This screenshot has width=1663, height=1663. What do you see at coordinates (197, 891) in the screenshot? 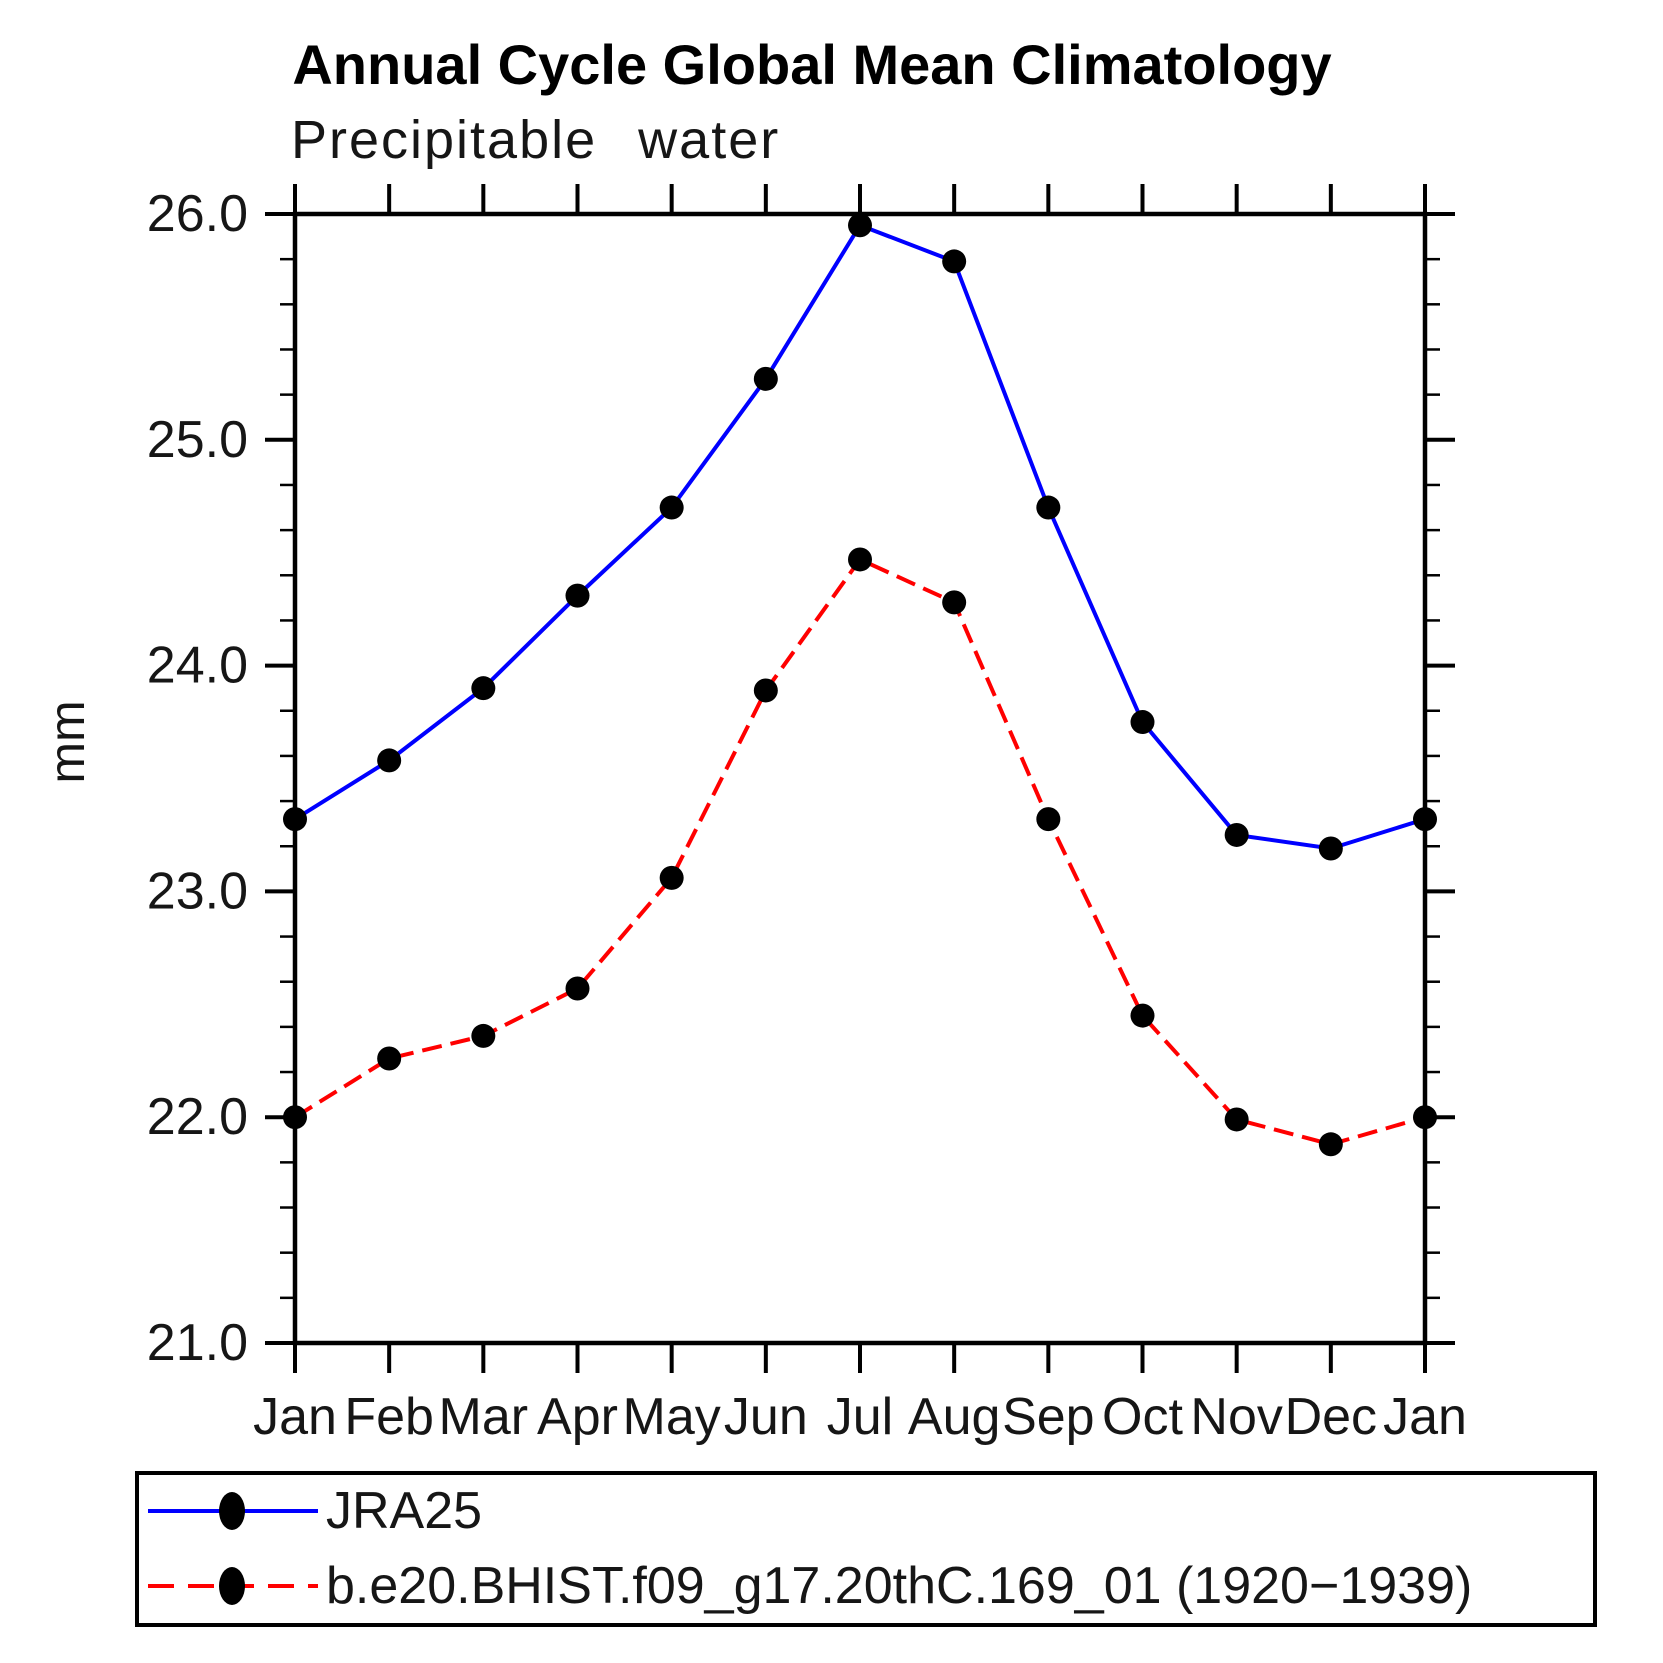
I see `y-tick-label: 23.0` at bounding box center [197, 891].